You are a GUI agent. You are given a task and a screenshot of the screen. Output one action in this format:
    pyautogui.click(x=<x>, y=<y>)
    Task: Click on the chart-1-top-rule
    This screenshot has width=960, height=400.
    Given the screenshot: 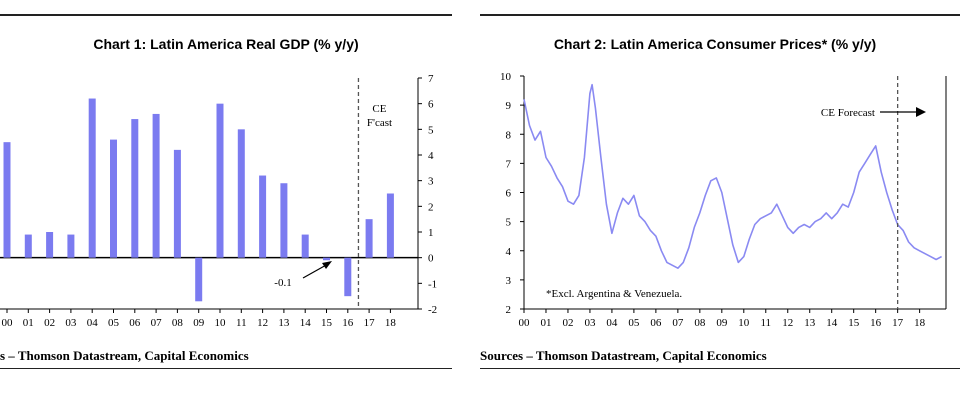 What is the action you would take?
    pyautogui.click(x=226, y=15)
    